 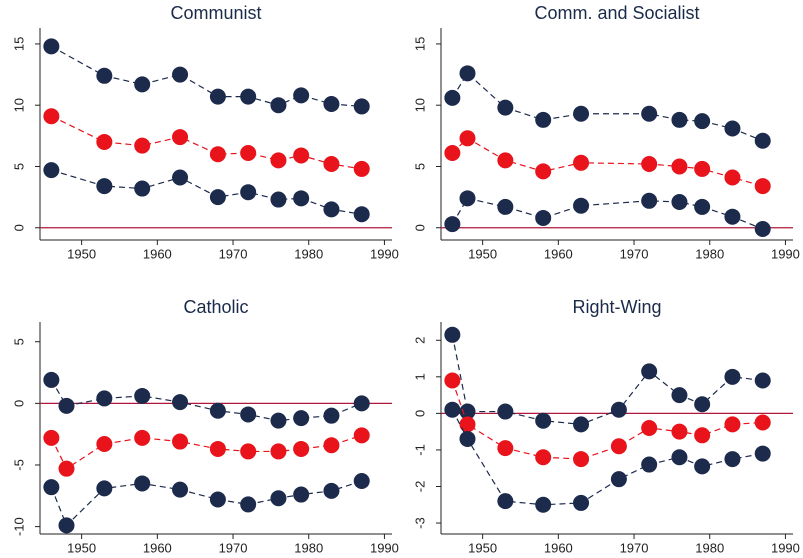 What do you see at coordinates (419, 340) in the screenshot?
I see `y-tick-label: 2` at bounding box center [419, 340].